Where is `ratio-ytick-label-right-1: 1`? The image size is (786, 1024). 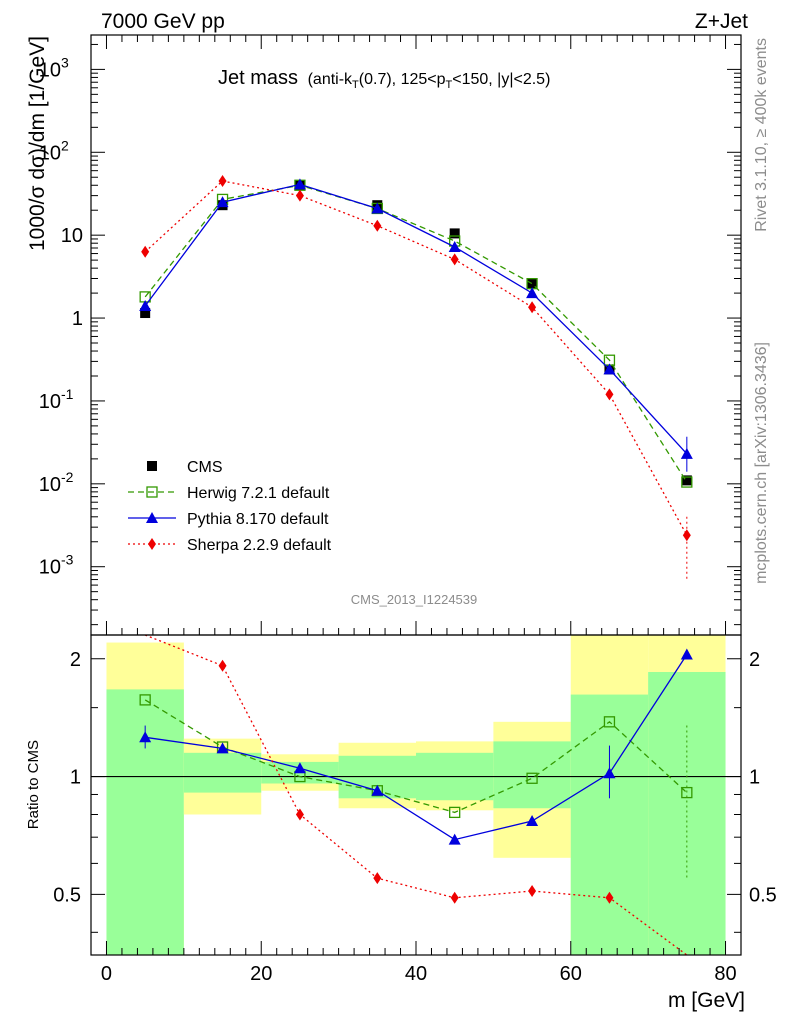
ratio-ytick-label-right-1: 1 is located at coordinates (754, 778).